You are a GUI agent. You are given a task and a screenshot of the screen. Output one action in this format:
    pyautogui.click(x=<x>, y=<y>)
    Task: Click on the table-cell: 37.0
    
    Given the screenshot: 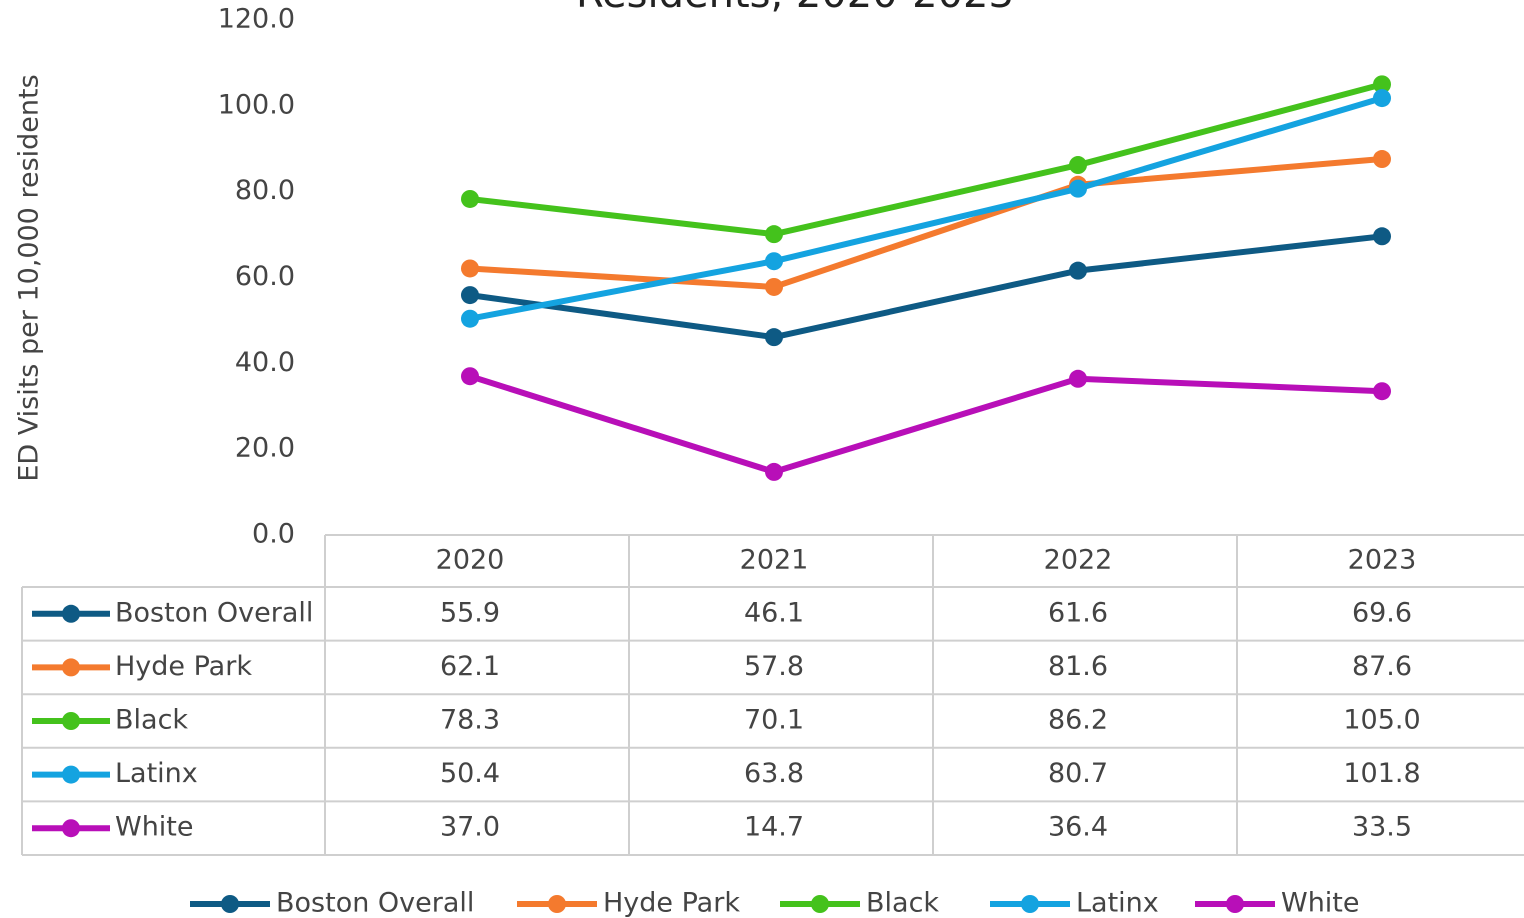 What is the action you would take?
    pyautogui.click(x=470, y=827)
    